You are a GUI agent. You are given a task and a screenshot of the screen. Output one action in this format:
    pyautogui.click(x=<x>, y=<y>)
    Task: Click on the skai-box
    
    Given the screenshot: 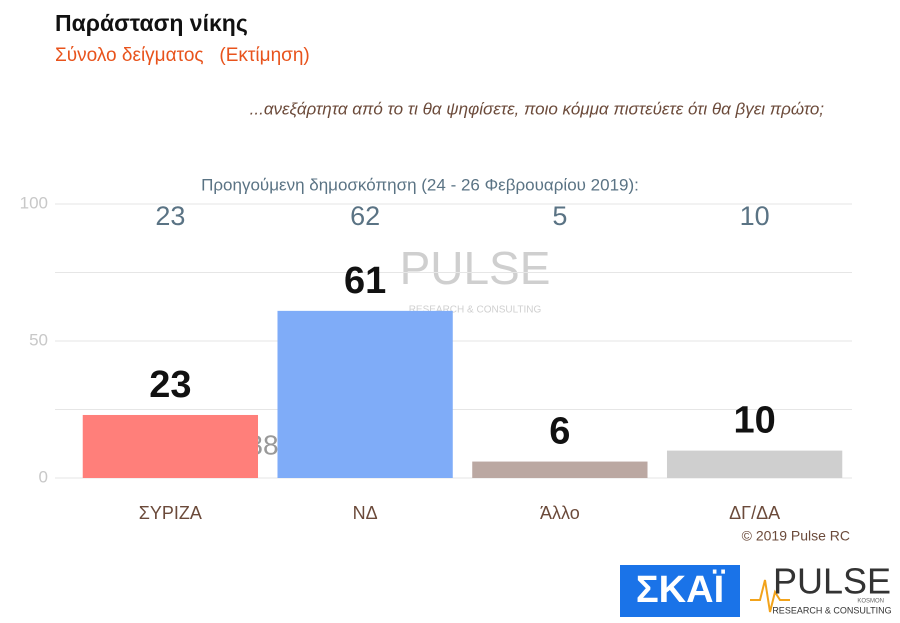 What is the action you would take?
    pyautogui.click(x=680, y=591)
    